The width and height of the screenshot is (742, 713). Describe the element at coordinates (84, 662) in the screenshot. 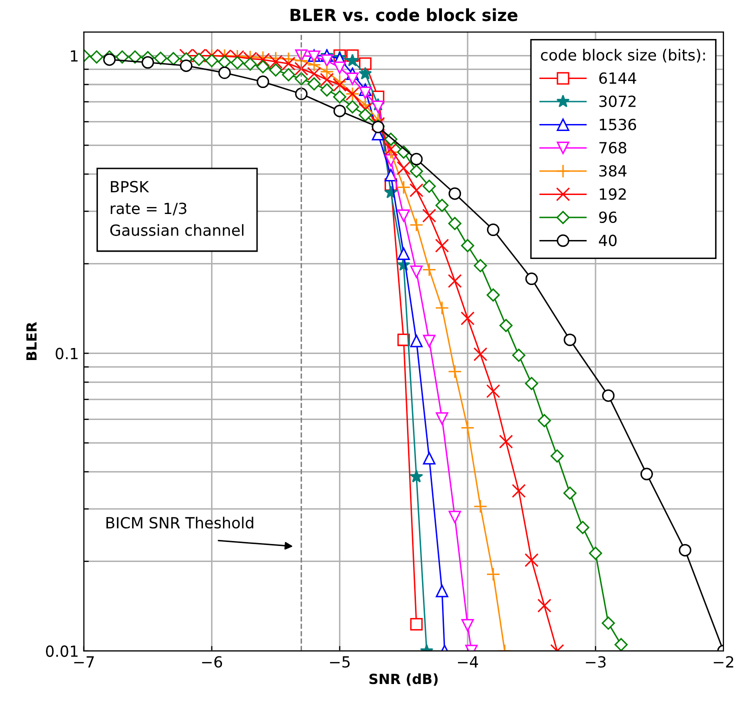

I see `x-tick-label: −7` at that location.